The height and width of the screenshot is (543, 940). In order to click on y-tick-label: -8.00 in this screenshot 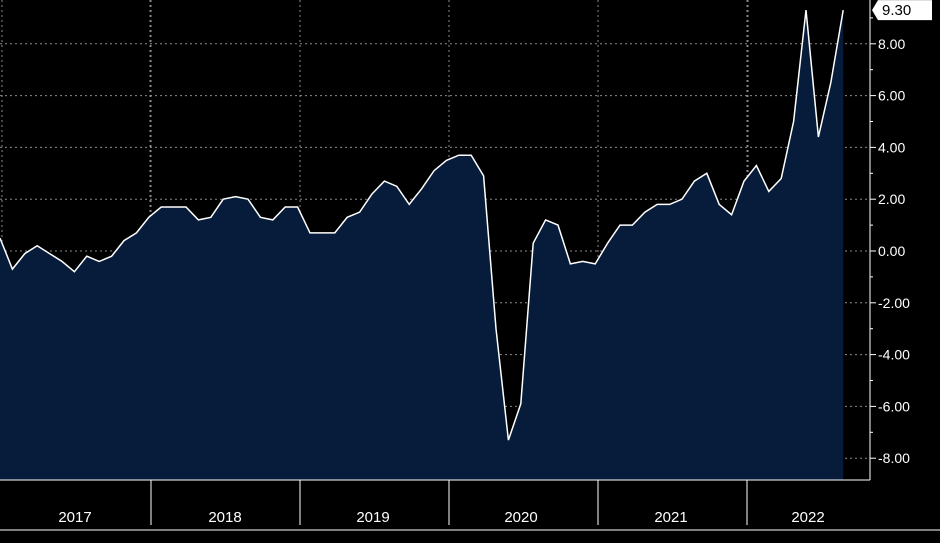, I will do `click(894, 458)`.